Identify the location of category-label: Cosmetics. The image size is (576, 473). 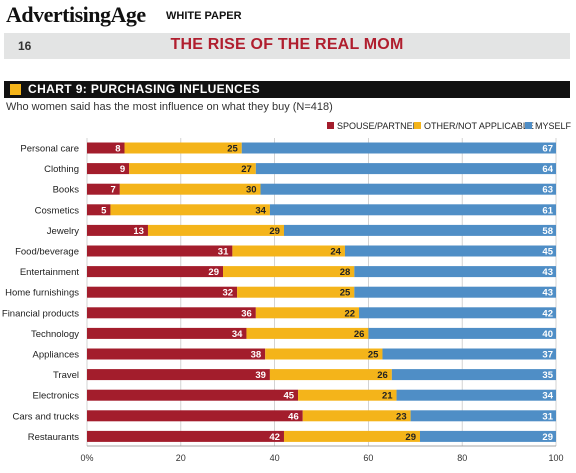
(57, 210).